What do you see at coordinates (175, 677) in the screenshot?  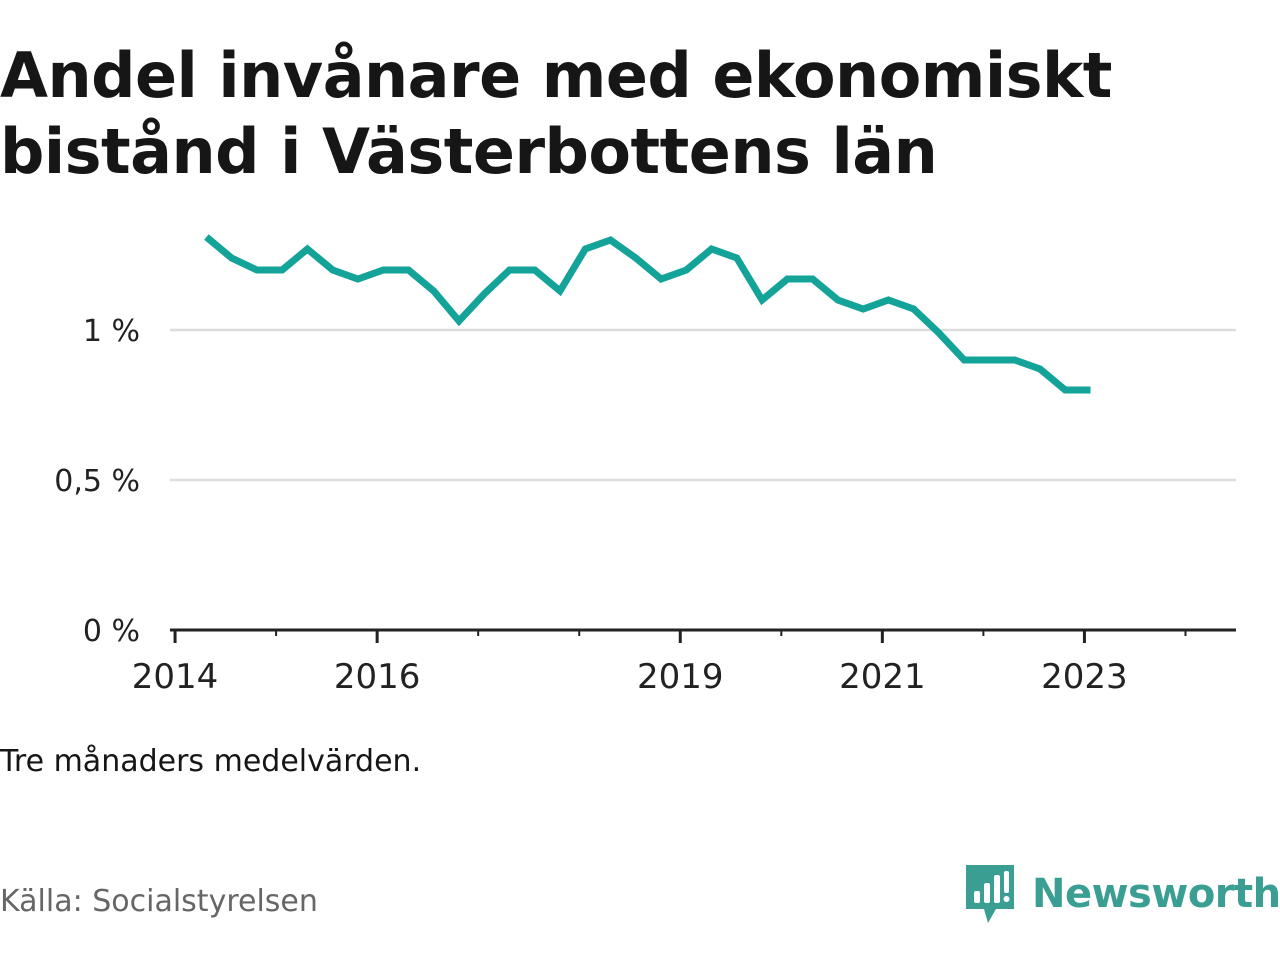 I see `x-tick-label: 2014` at bounding box center [175, 677].